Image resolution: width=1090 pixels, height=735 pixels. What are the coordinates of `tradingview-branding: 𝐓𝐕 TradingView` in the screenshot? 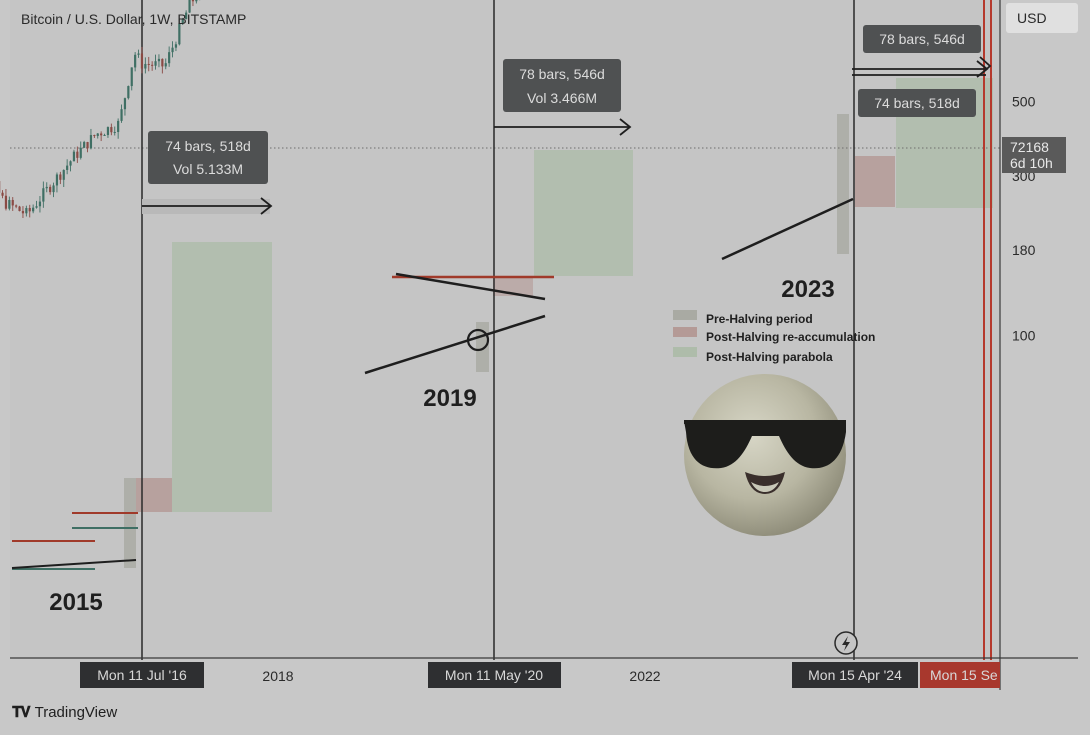 It's located at (64, 712).